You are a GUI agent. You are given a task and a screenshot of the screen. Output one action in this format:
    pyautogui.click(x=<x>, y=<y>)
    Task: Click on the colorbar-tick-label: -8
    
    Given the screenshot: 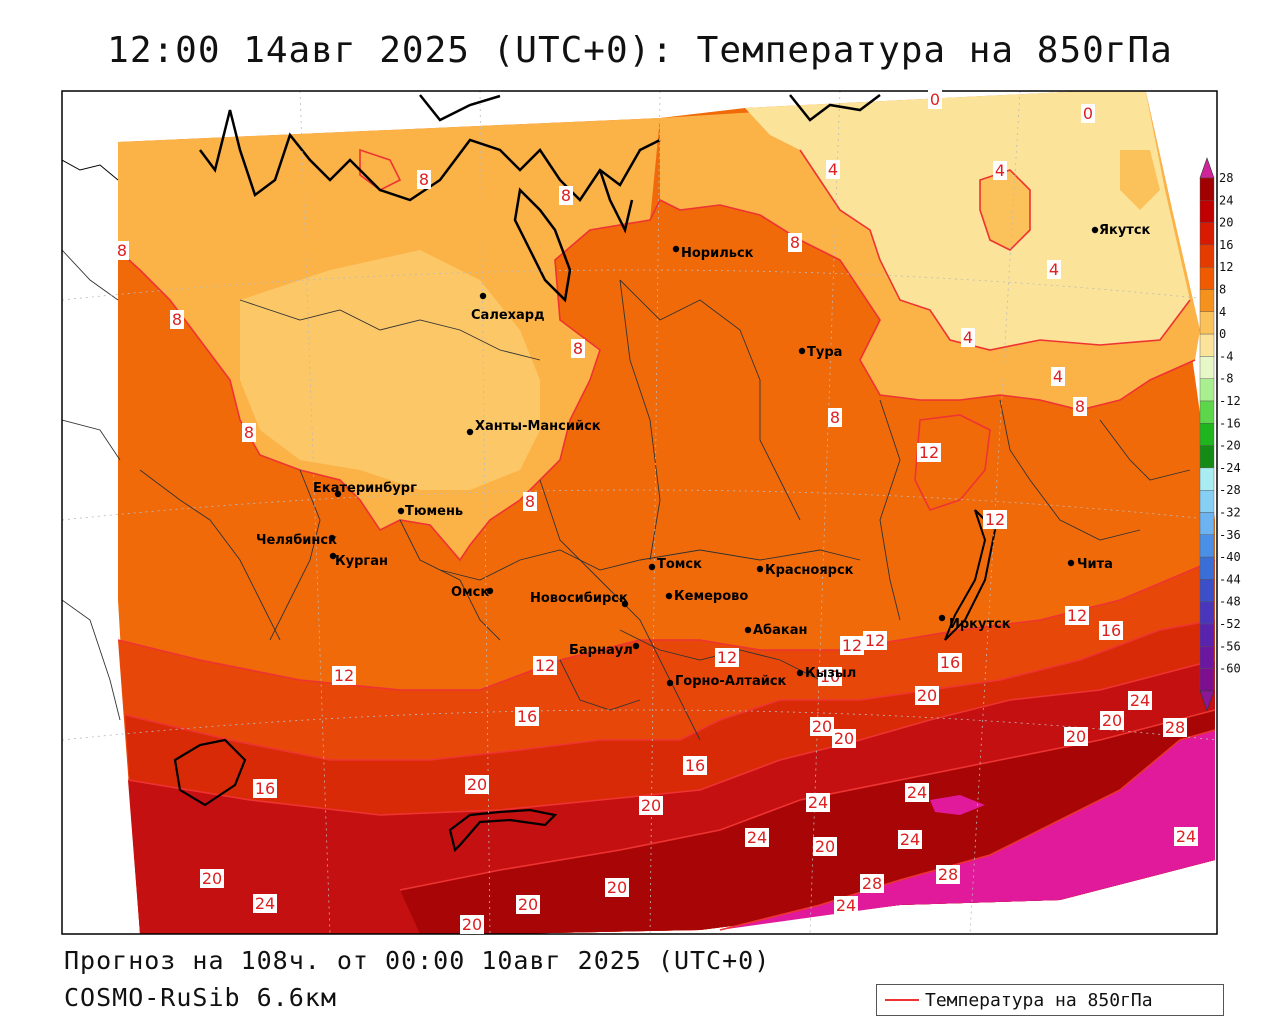 What is the action you would take?
    pyautogui.click(x=1226, y=379)
    